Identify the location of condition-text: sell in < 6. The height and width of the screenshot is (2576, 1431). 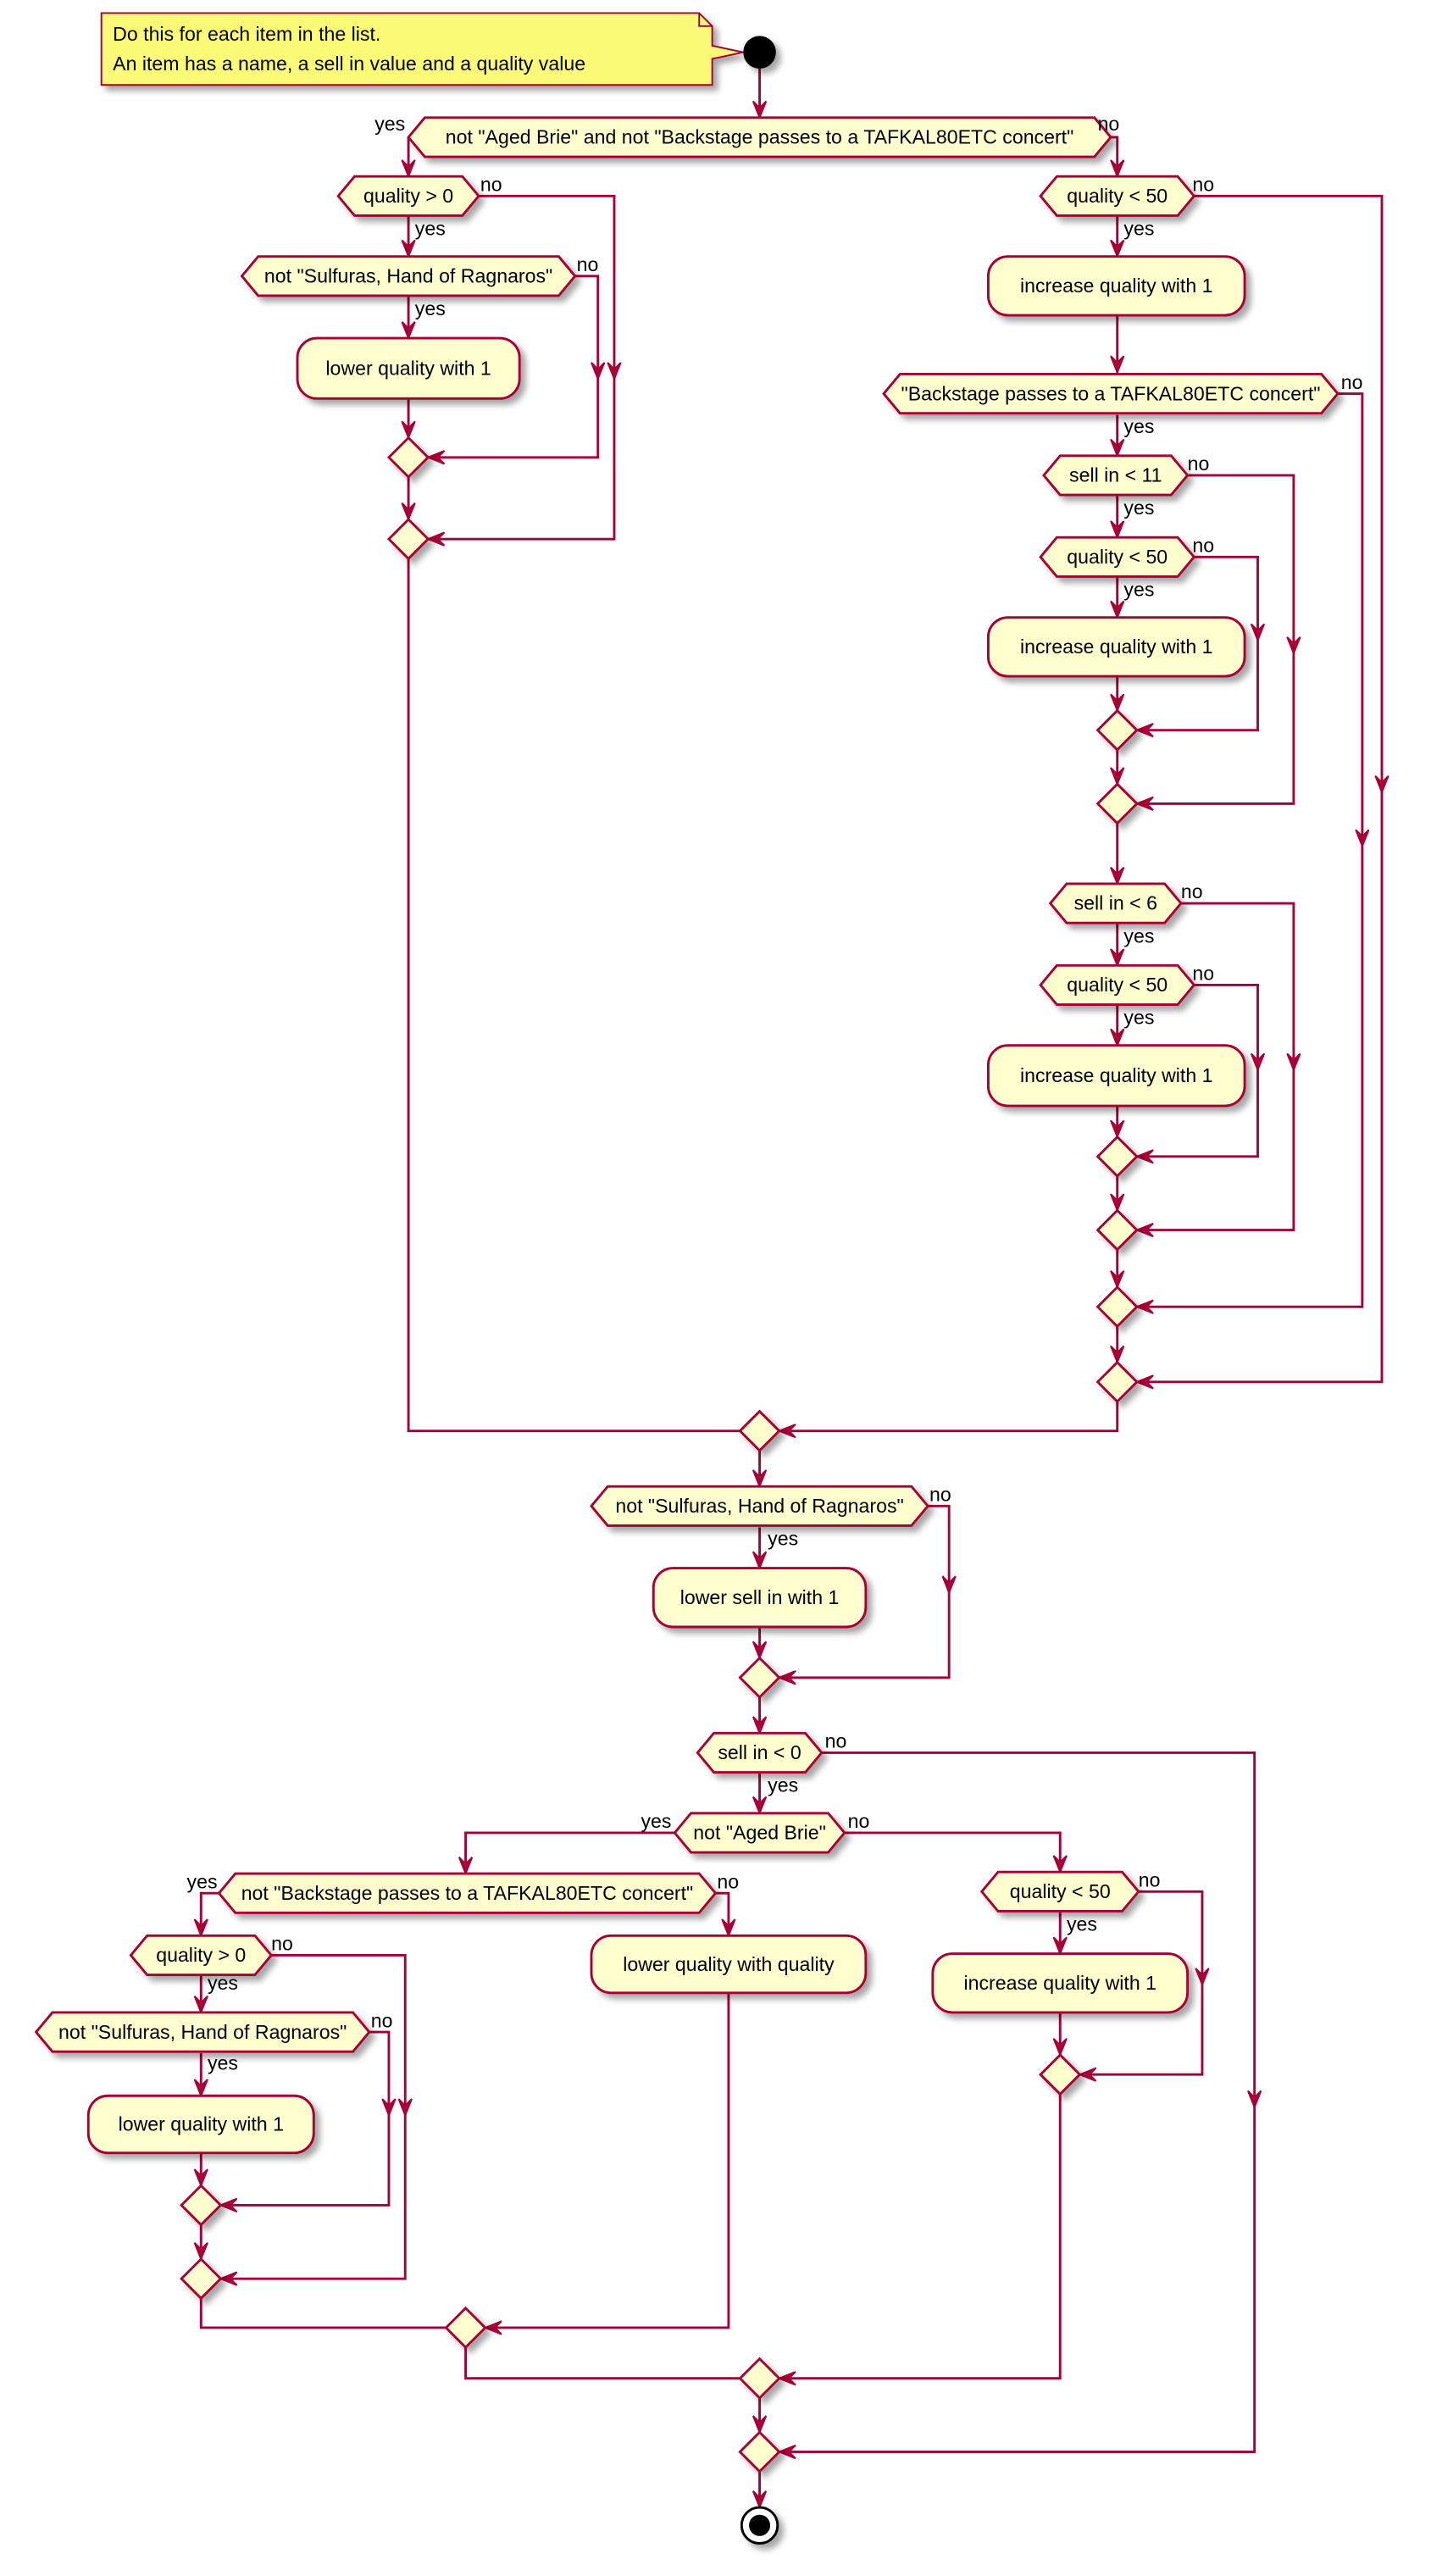
(1115, 903).